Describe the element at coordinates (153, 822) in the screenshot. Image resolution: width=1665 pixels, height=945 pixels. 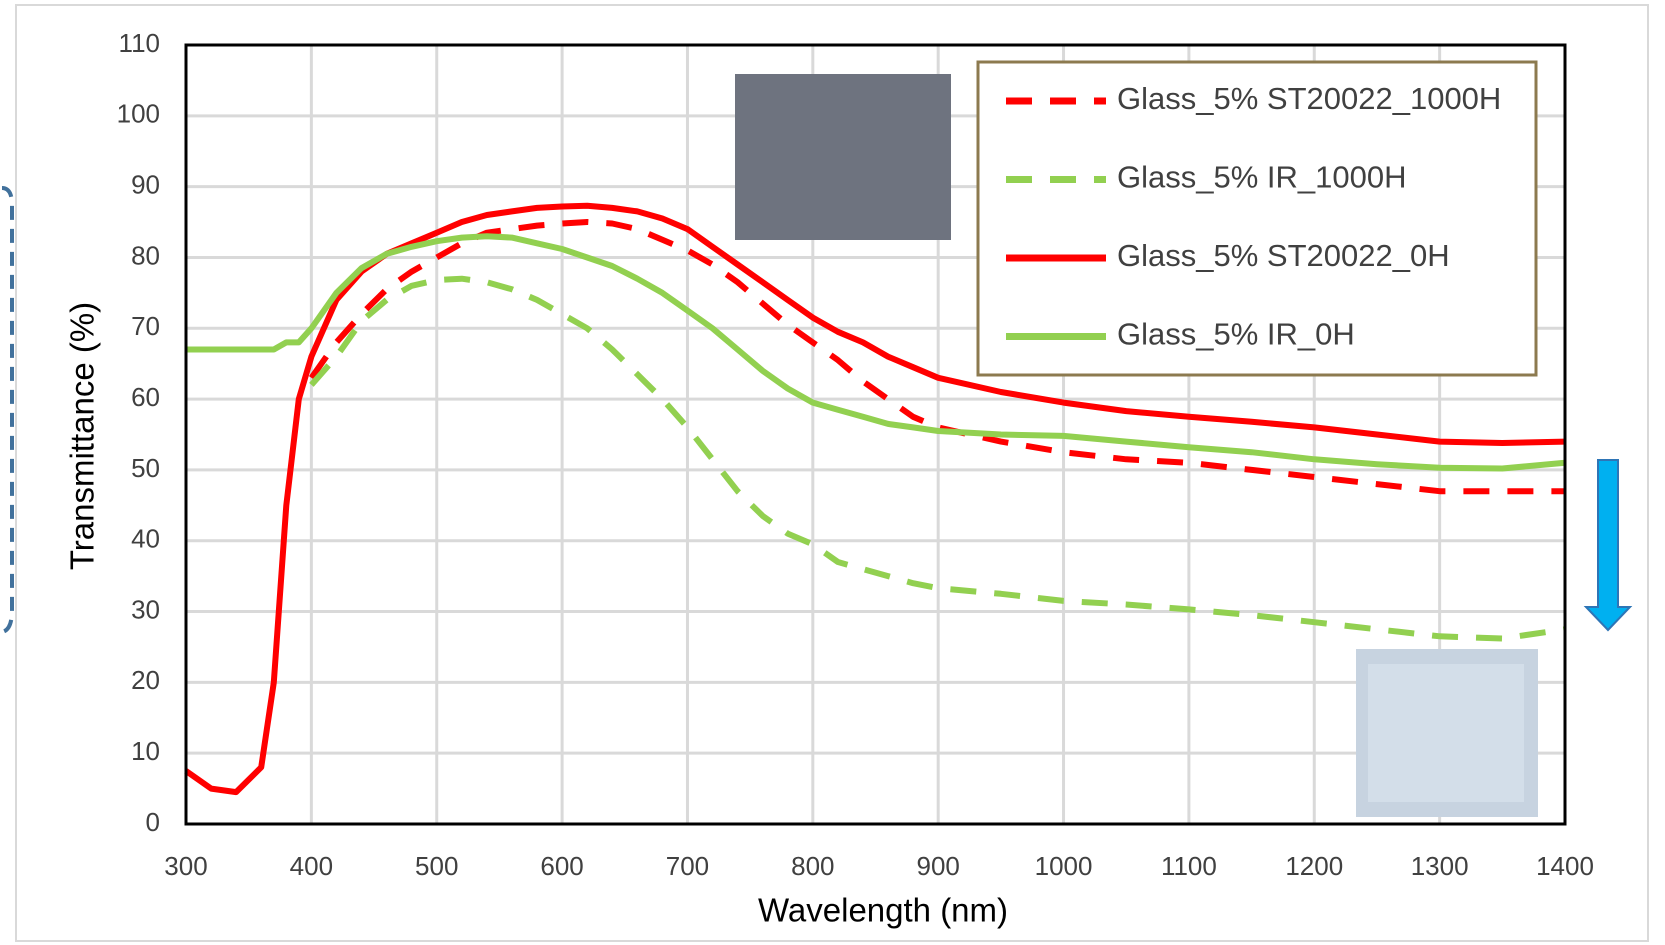
I see `y-tick-label: 0` at that location.